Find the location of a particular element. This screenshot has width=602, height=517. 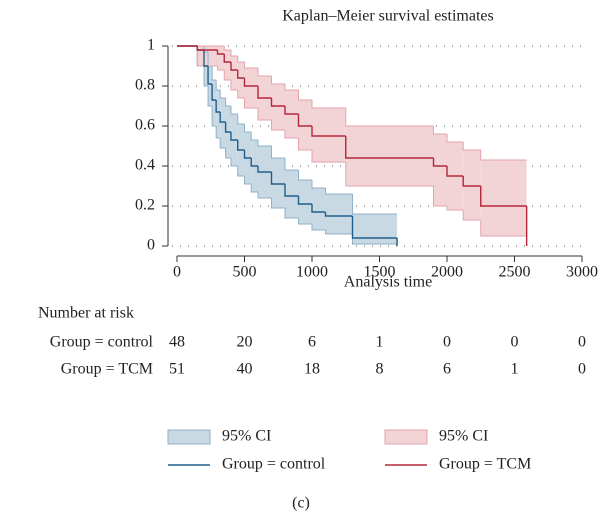

risk-count: 18 is located at coordinates (312, 369).